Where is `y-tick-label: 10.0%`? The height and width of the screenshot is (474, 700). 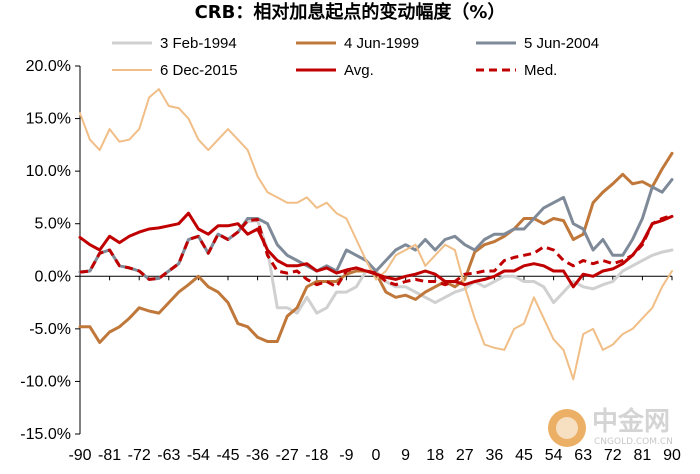
y-tick-label: 10.0% is located at coordinates (48, 171).